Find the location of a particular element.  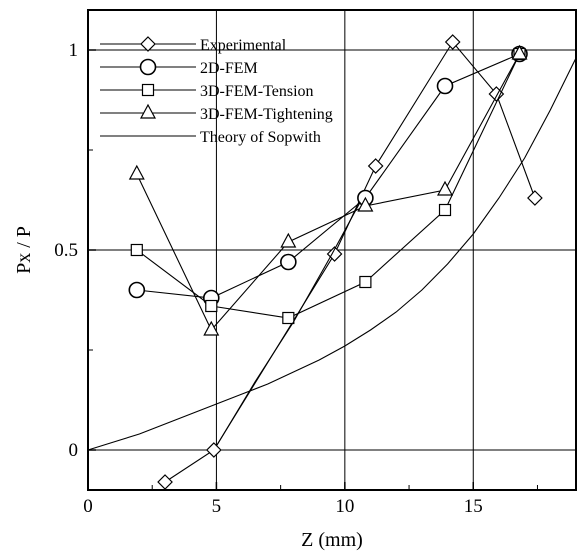

legend-label: 3D-FEM-Tightening is located at coordinates (266, 114).